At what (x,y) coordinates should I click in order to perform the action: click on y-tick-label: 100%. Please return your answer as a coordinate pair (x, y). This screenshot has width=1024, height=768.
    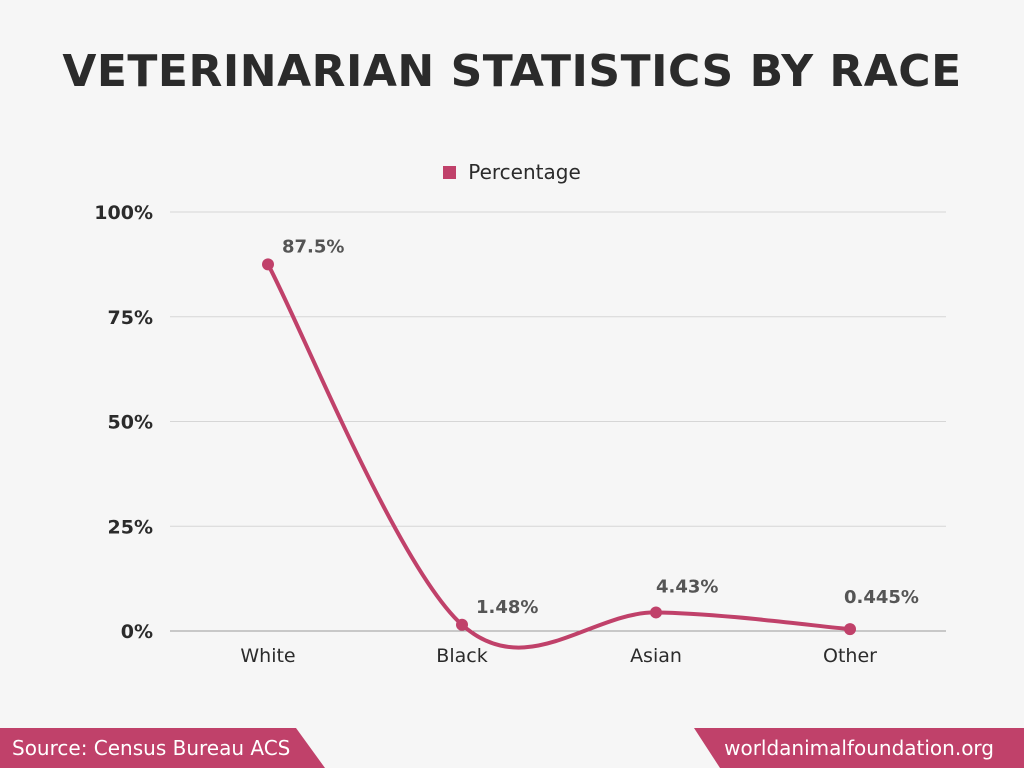
    Looking at the image, I should click on (123, 213).